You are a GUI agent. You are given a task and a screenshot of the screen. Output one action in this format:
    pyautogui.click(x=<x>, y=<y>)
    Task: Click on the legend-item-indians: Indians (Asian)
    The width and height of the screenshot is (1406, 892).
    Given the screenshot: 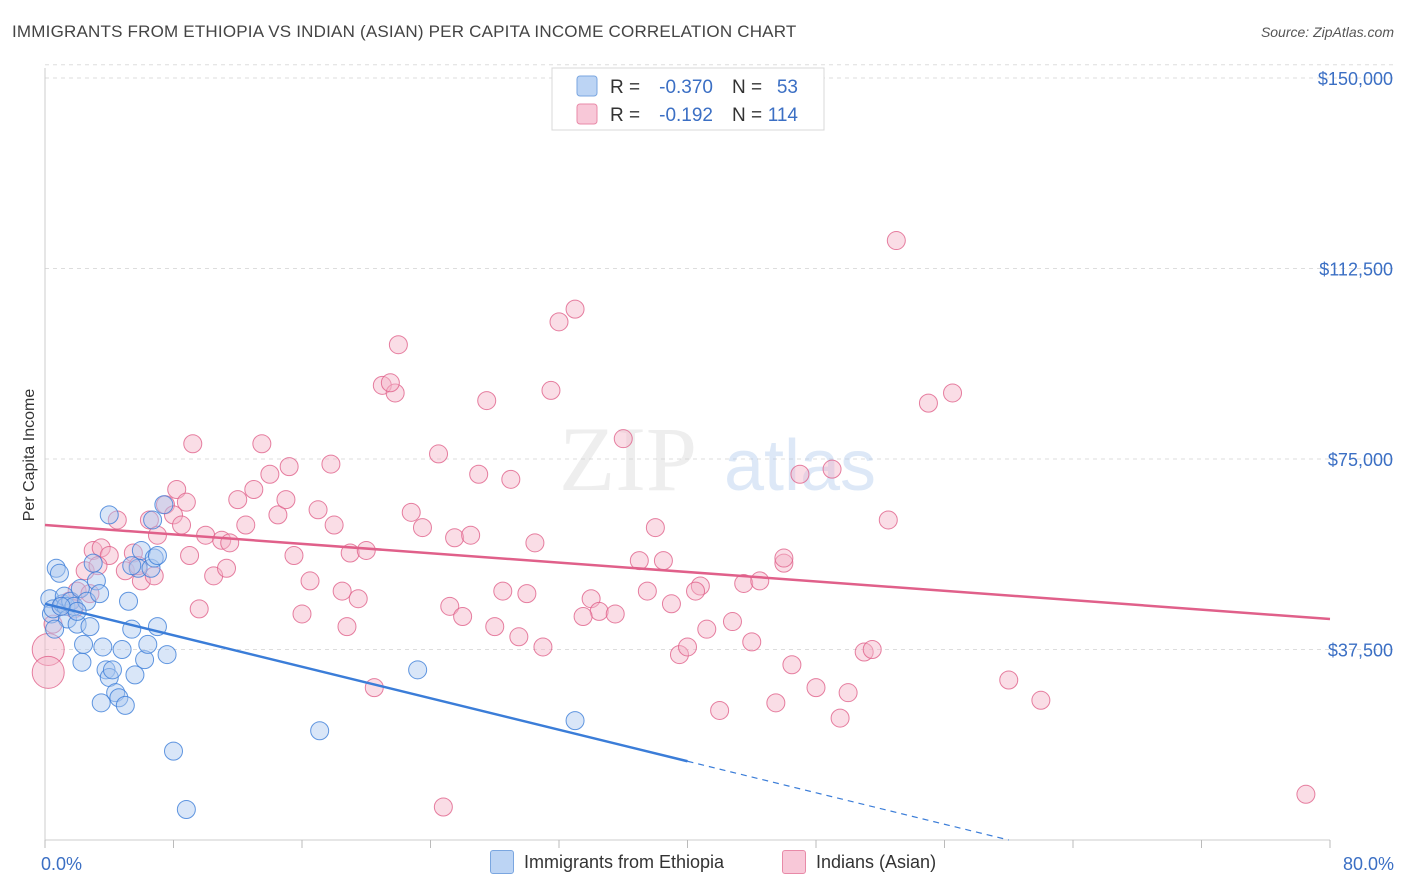 What is the action you would take?
    pyautogui.click(x=859, y=862)
    